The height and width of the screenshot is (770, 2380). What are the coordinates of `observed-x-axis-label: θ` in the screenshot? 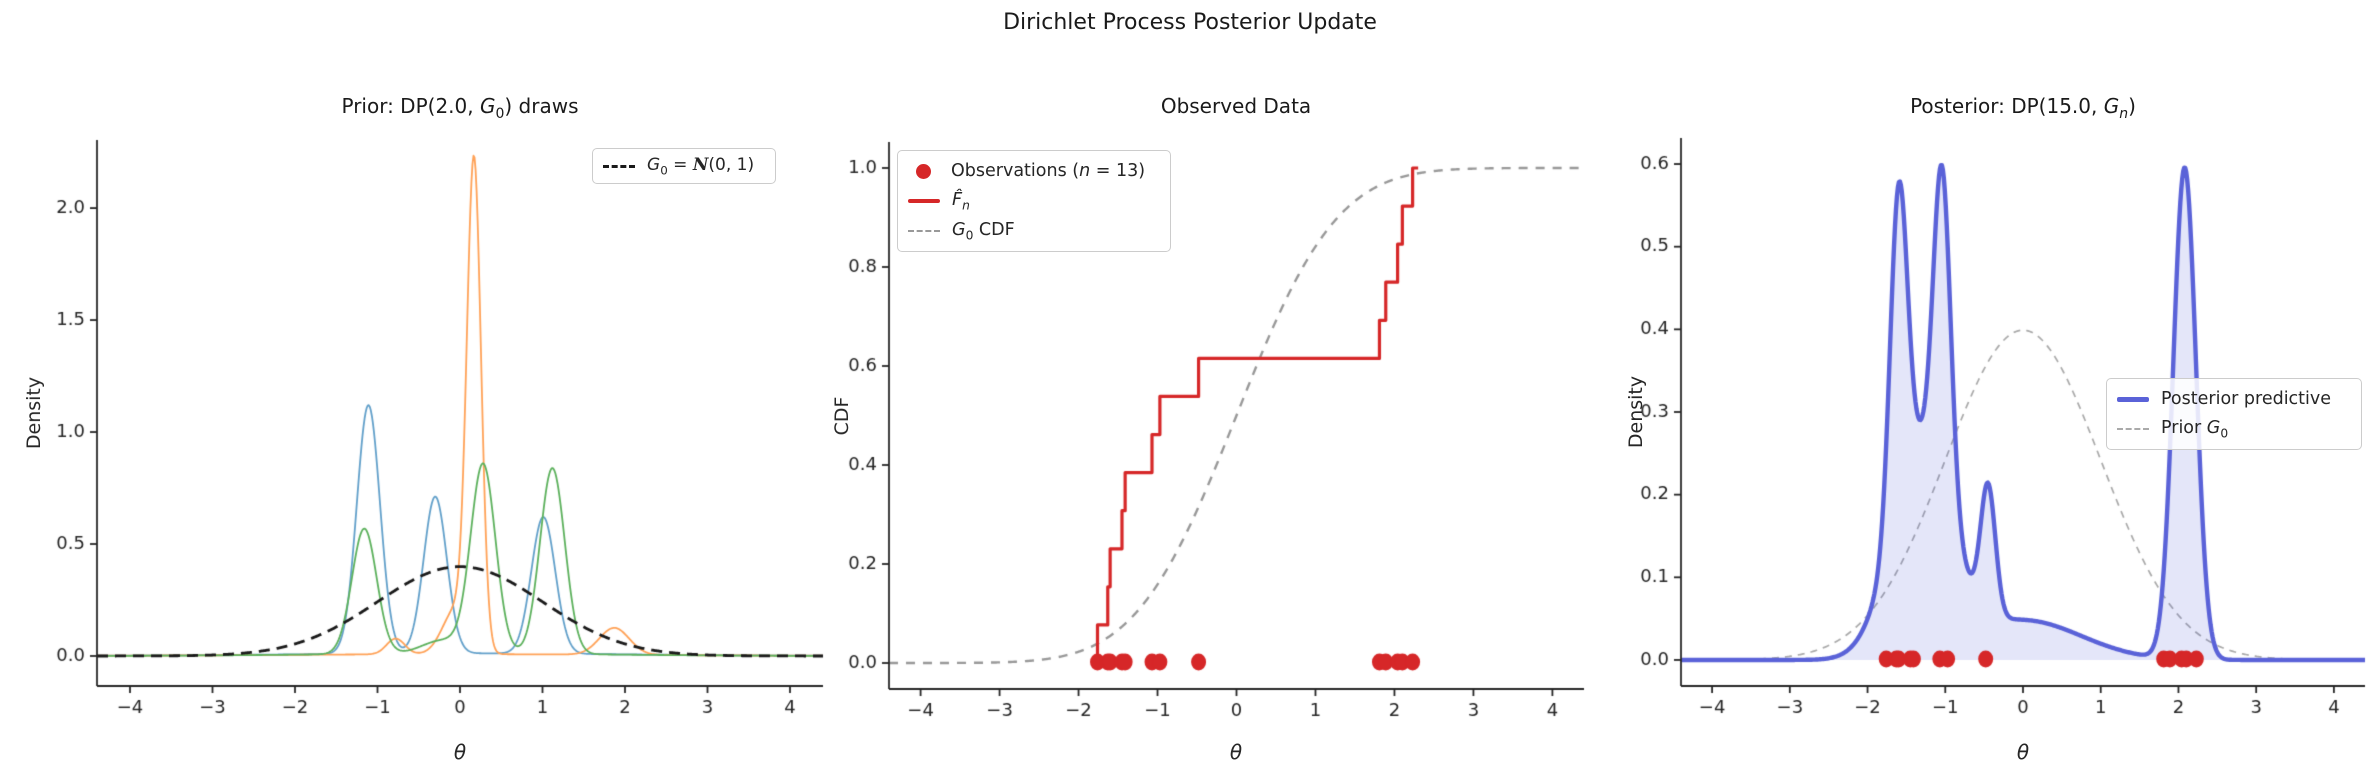 It's located at (1236, 752).